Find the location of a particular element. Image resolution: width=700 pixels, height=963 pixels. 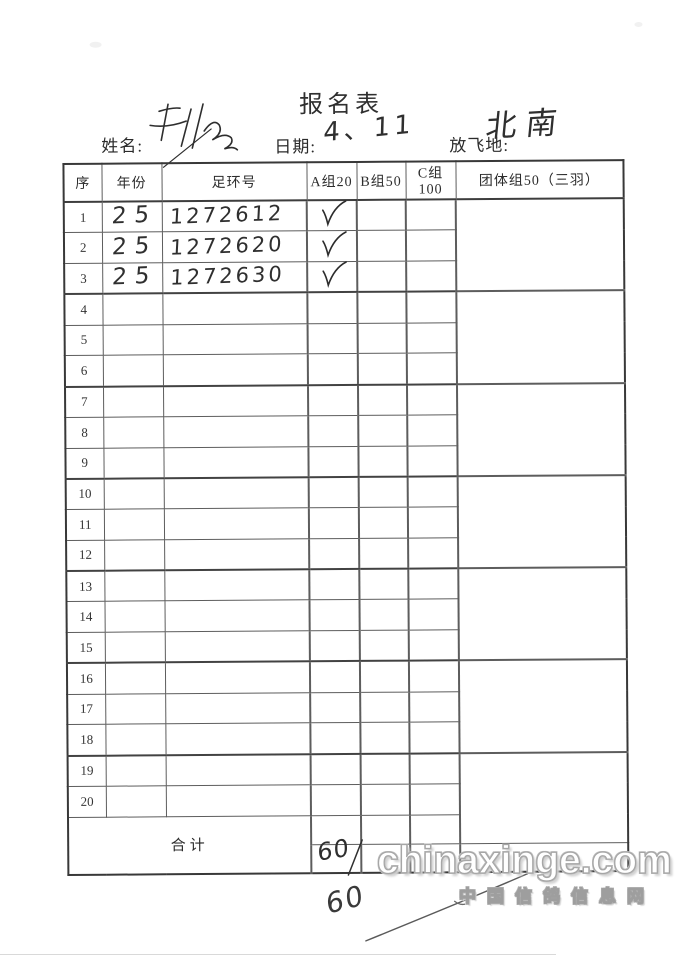

table-row: 19 is located at coordinates (348, 797).